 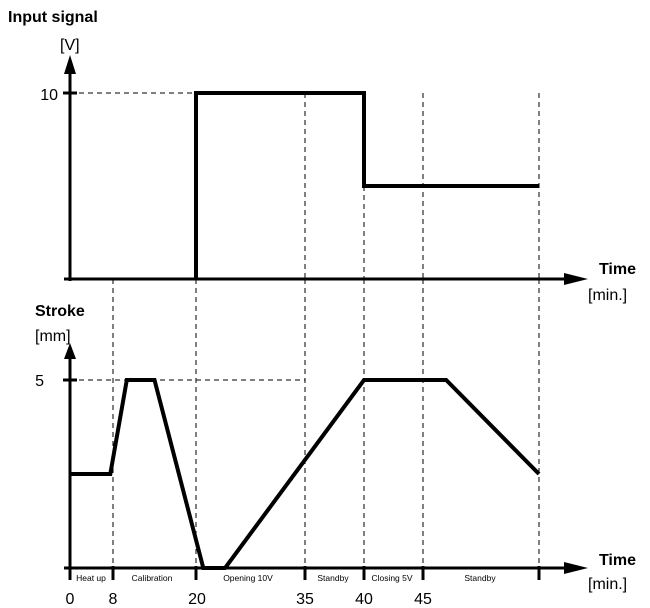 I want to click on top-chart-y-unit: [V], so click(x=70, y=45).